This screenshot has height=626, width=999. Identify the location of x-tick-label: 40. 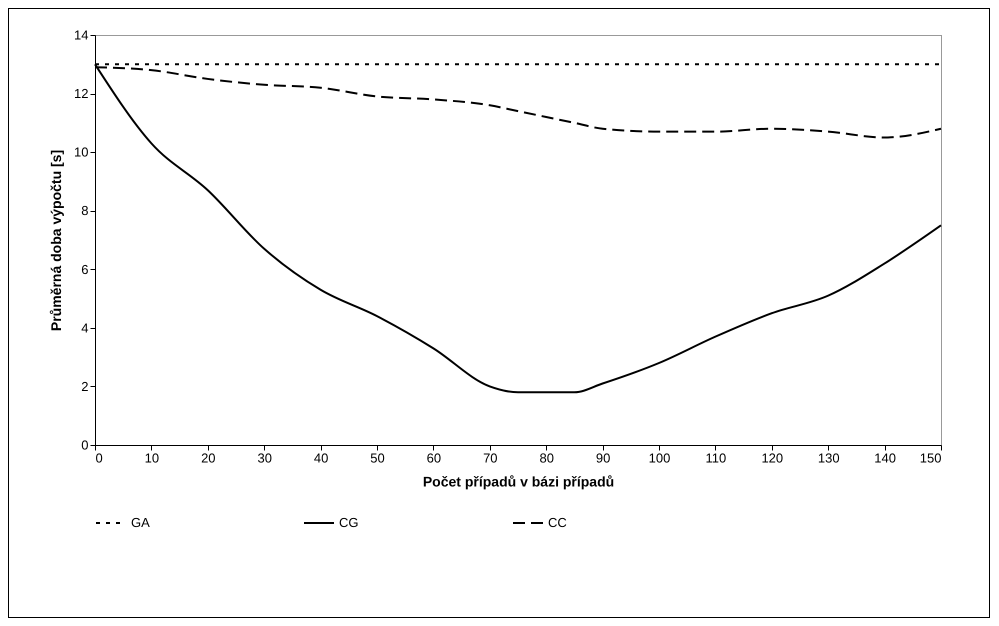
(321, 458).